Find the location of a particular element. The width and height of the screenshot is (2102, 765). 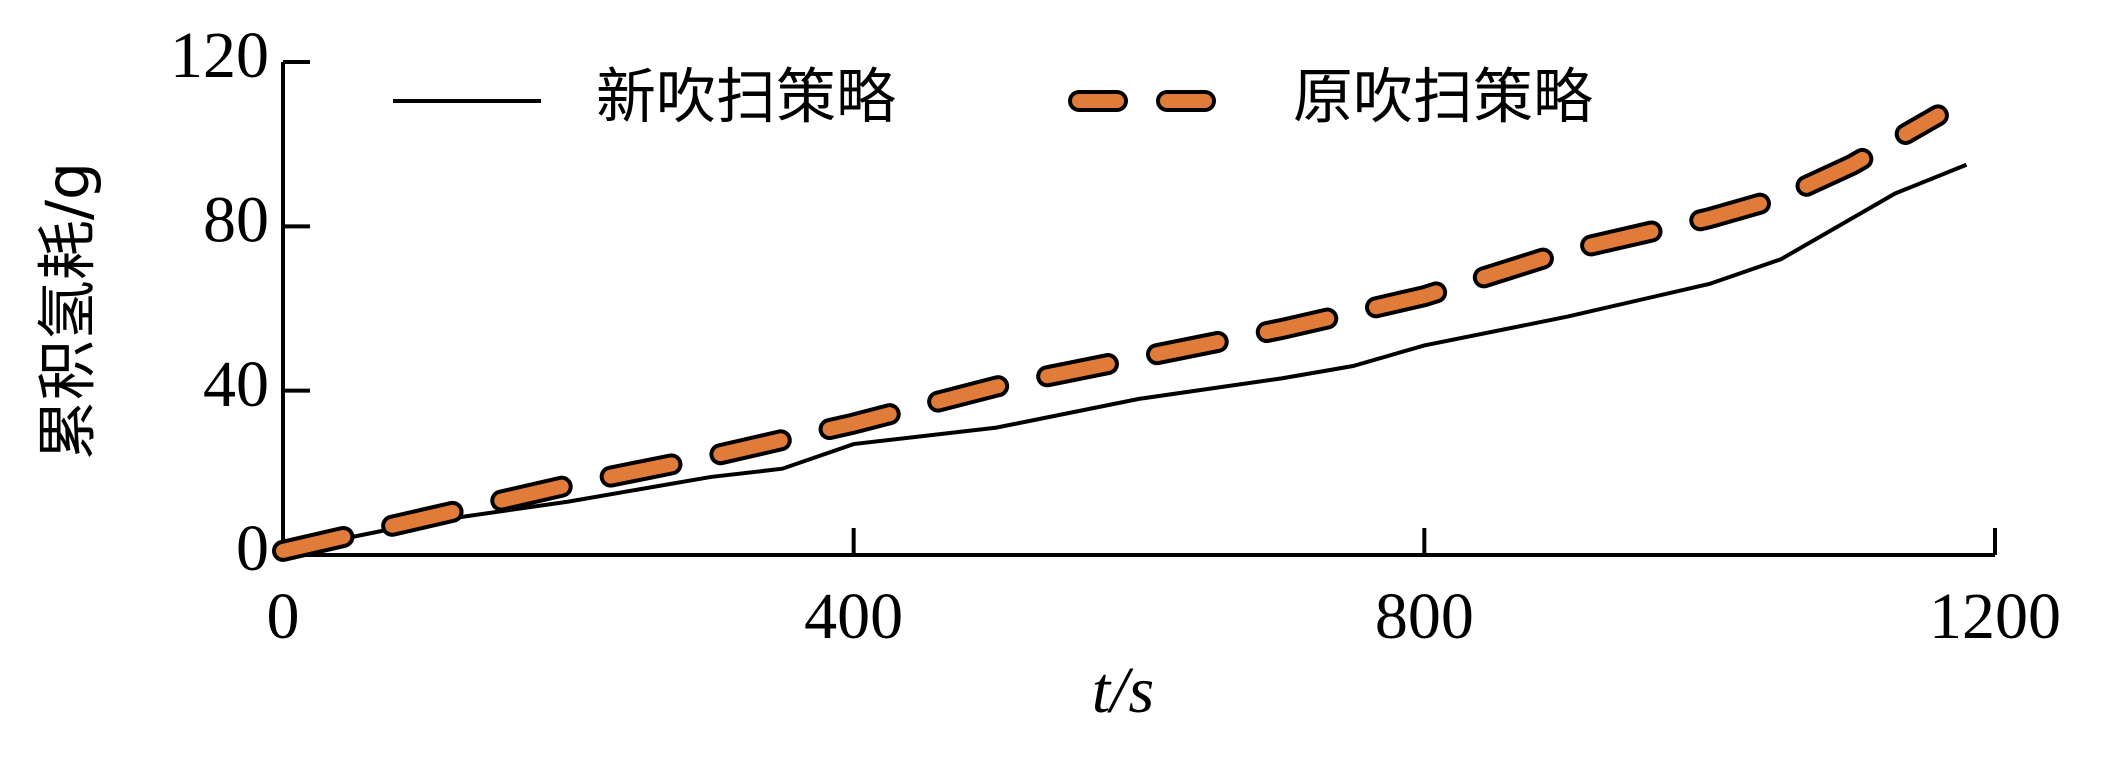

y-tick-label: 40 is located at coordinates (236, 384).